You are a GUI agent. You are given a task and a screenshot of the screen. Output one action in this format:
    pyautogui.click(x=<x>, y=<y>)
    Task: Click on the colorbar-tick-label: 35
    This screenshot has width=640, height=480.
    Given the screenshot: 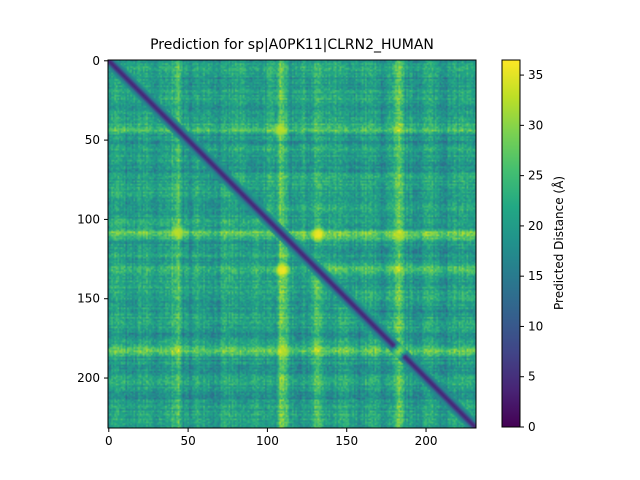 What is the action you would take?
    pyautogui.click(x=535, y=75)
    